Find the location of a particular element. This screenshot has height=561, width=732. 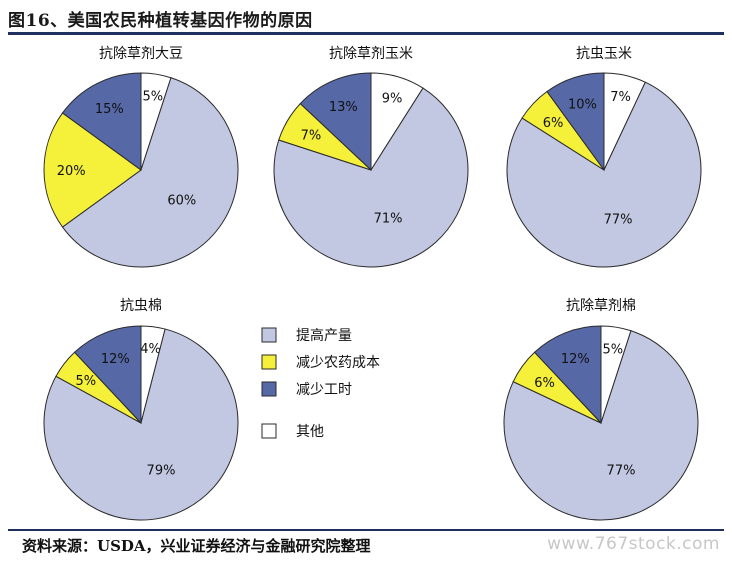

data-label-reduce-pesticide-cost: 20% is located at coordinates (71, 171).